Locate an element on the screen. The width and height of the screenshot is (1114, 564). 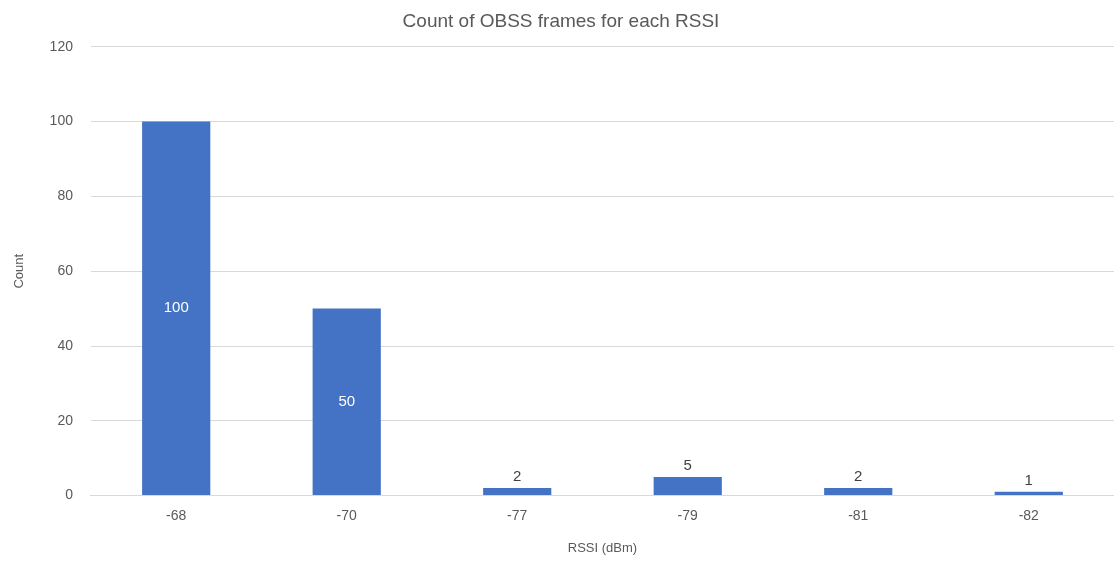
x-tick-label: -70 is located at coordinates (347, 514).